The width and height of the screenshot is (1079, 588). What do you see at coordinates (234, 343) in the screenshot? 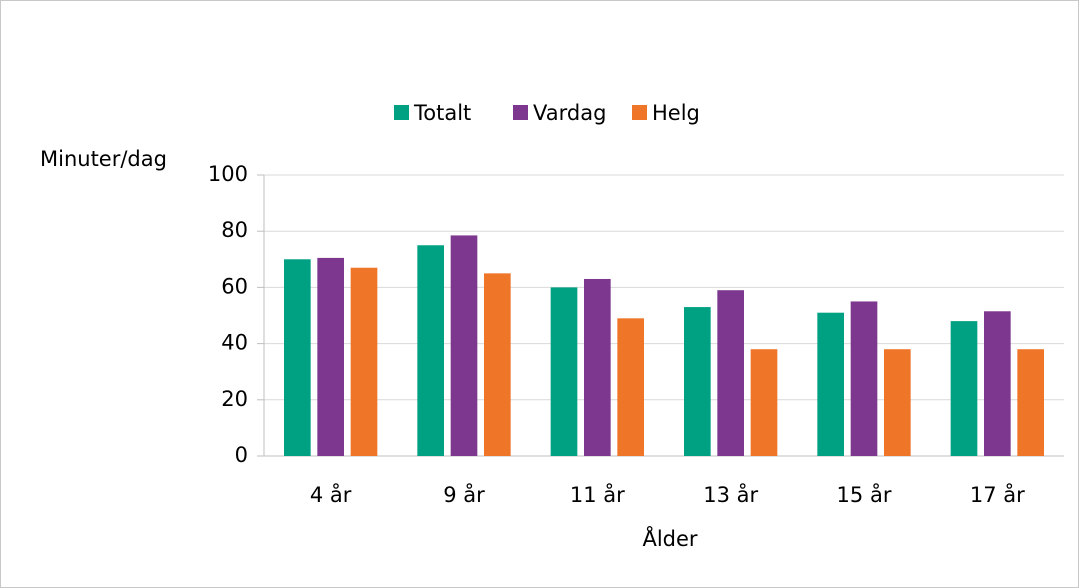
I see `y-tick-label: 40` at bounding box center [234, 343].